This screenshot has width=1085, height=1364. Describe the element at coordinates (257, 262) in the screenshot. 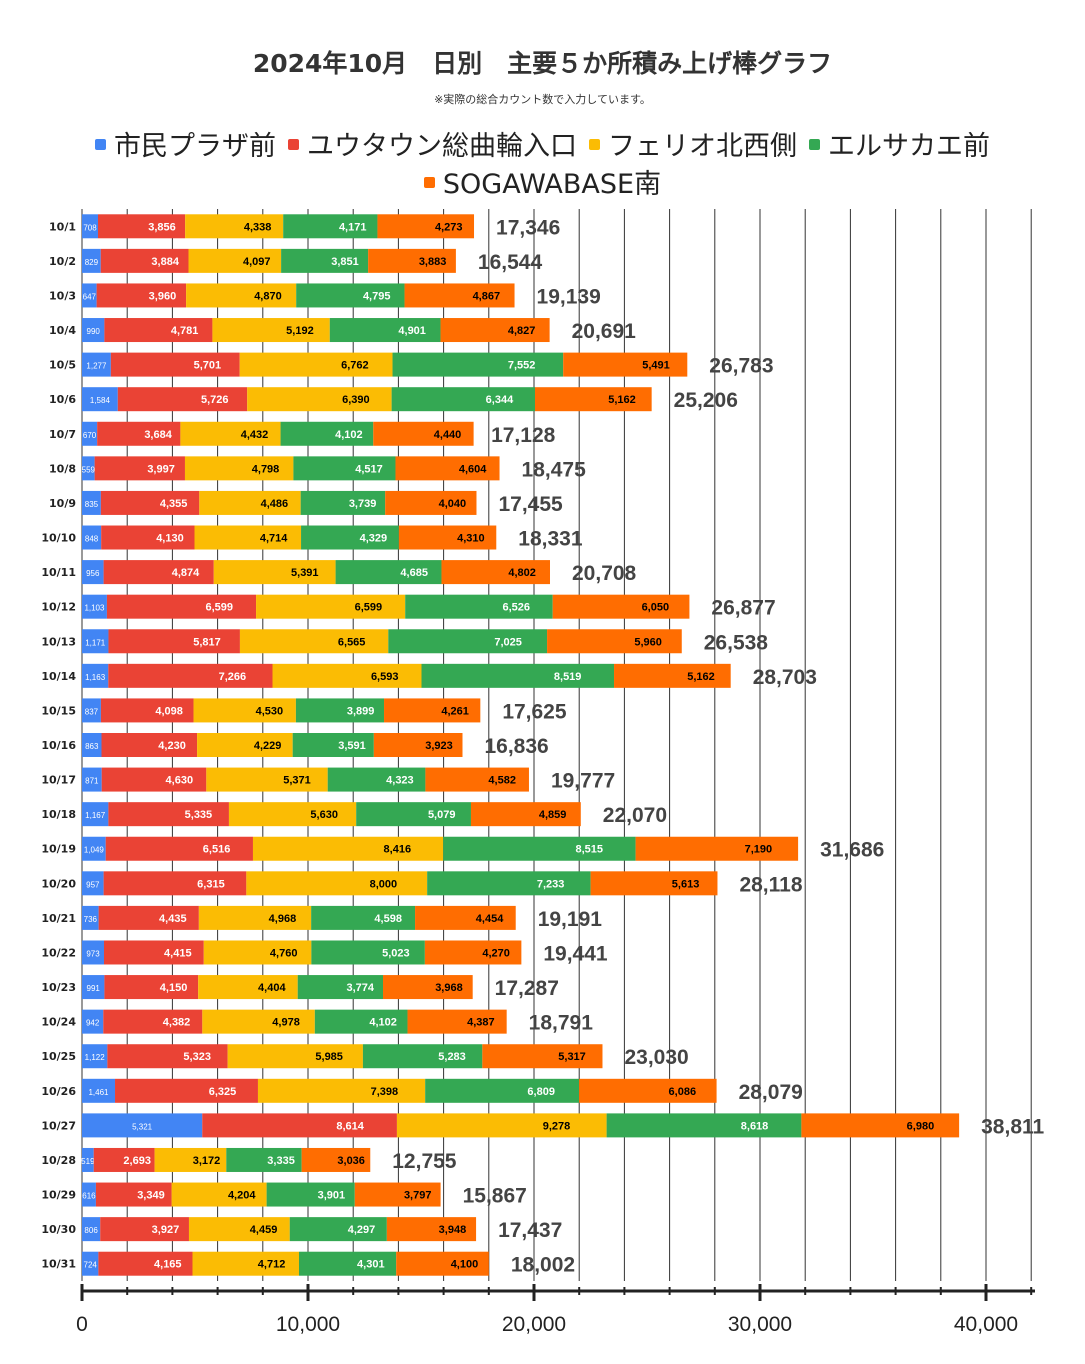

I see `data-label: 4,097` at that location.